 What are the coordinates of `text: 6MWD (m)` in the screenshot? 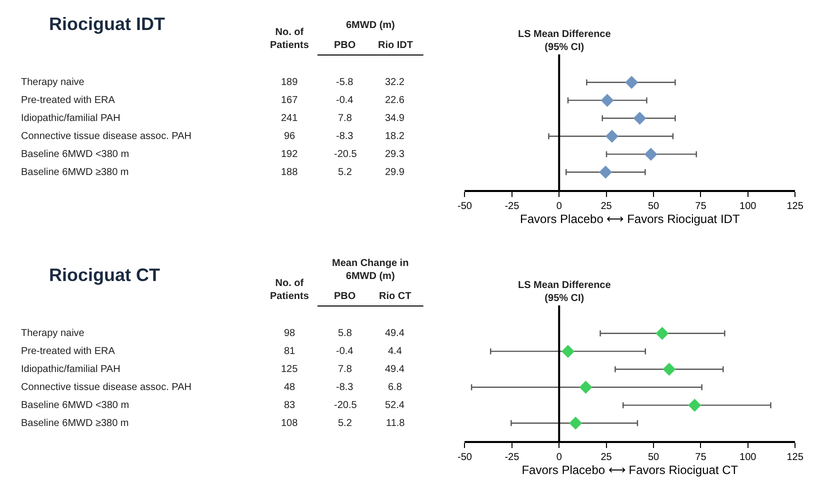 It's located at (370, 25).